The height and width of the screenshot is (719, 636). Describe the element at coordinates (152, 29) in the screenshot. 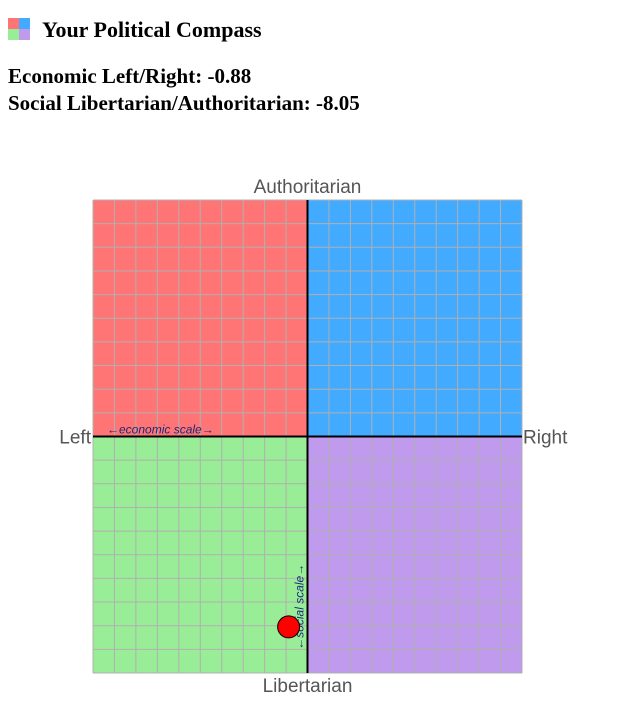

I see `title: Your Political Compass` at that location.